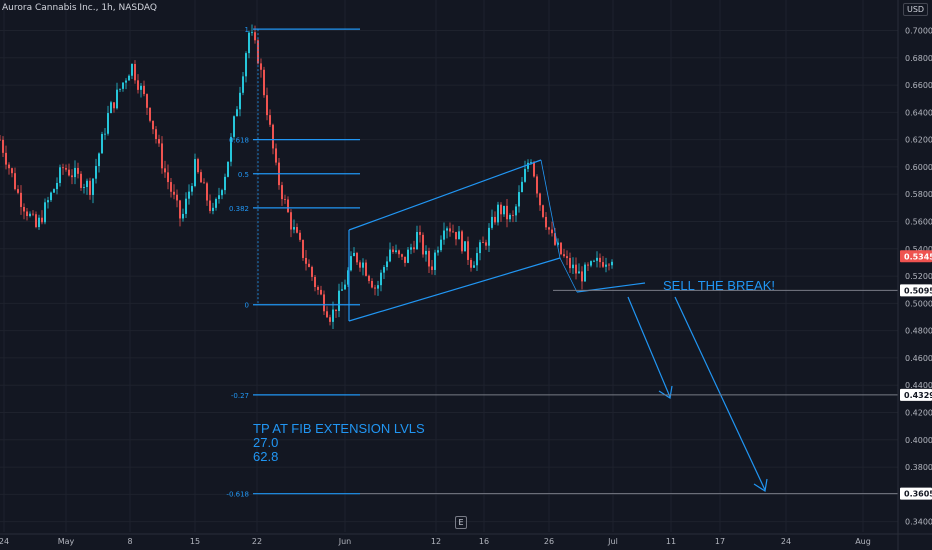  Describe the element at coordinates (265, 442) in the screenshot. I see `tp-note-line: 27.0` at that location.